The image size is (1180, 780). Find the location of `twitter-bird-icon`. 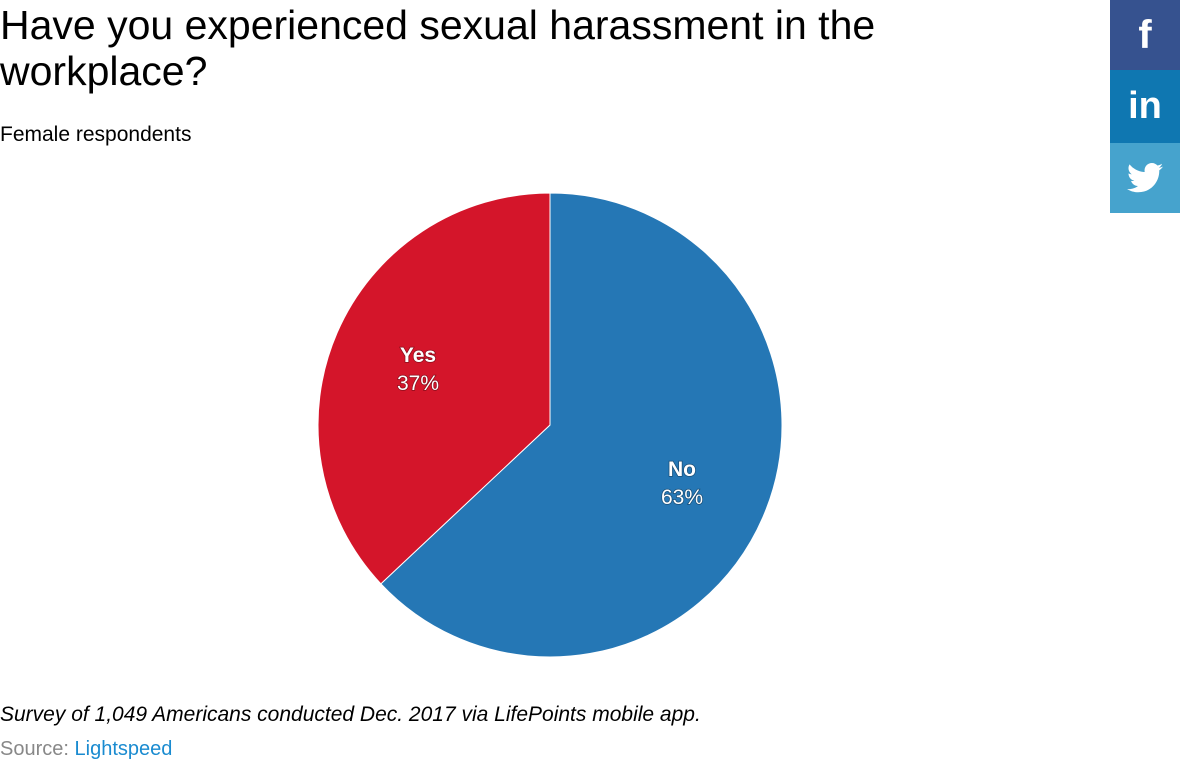

twitter-bird-icon is located at coordinates (1145, 178).